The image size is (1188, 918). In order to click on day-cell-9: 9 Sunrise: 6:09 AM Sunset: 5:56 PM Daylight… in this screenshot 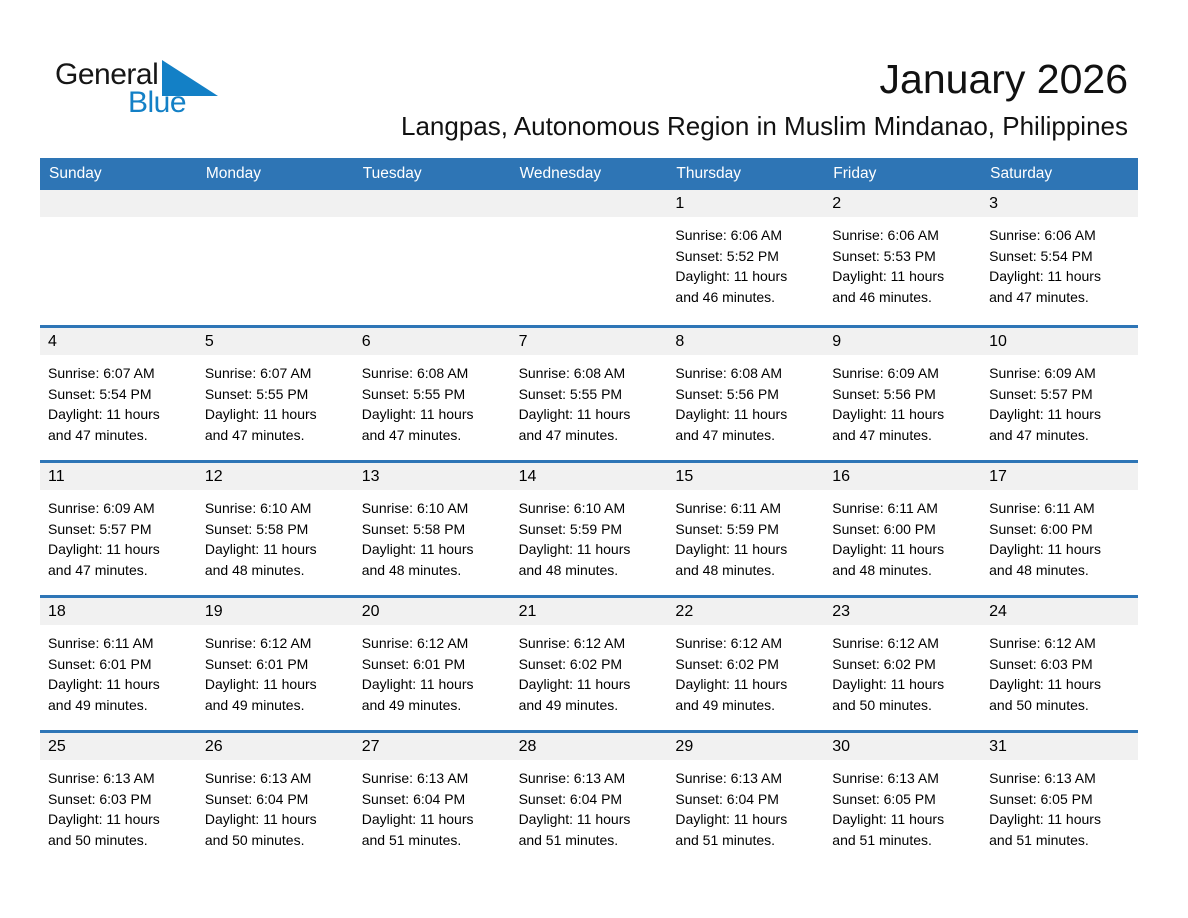, I will do `click(903, 394)`.